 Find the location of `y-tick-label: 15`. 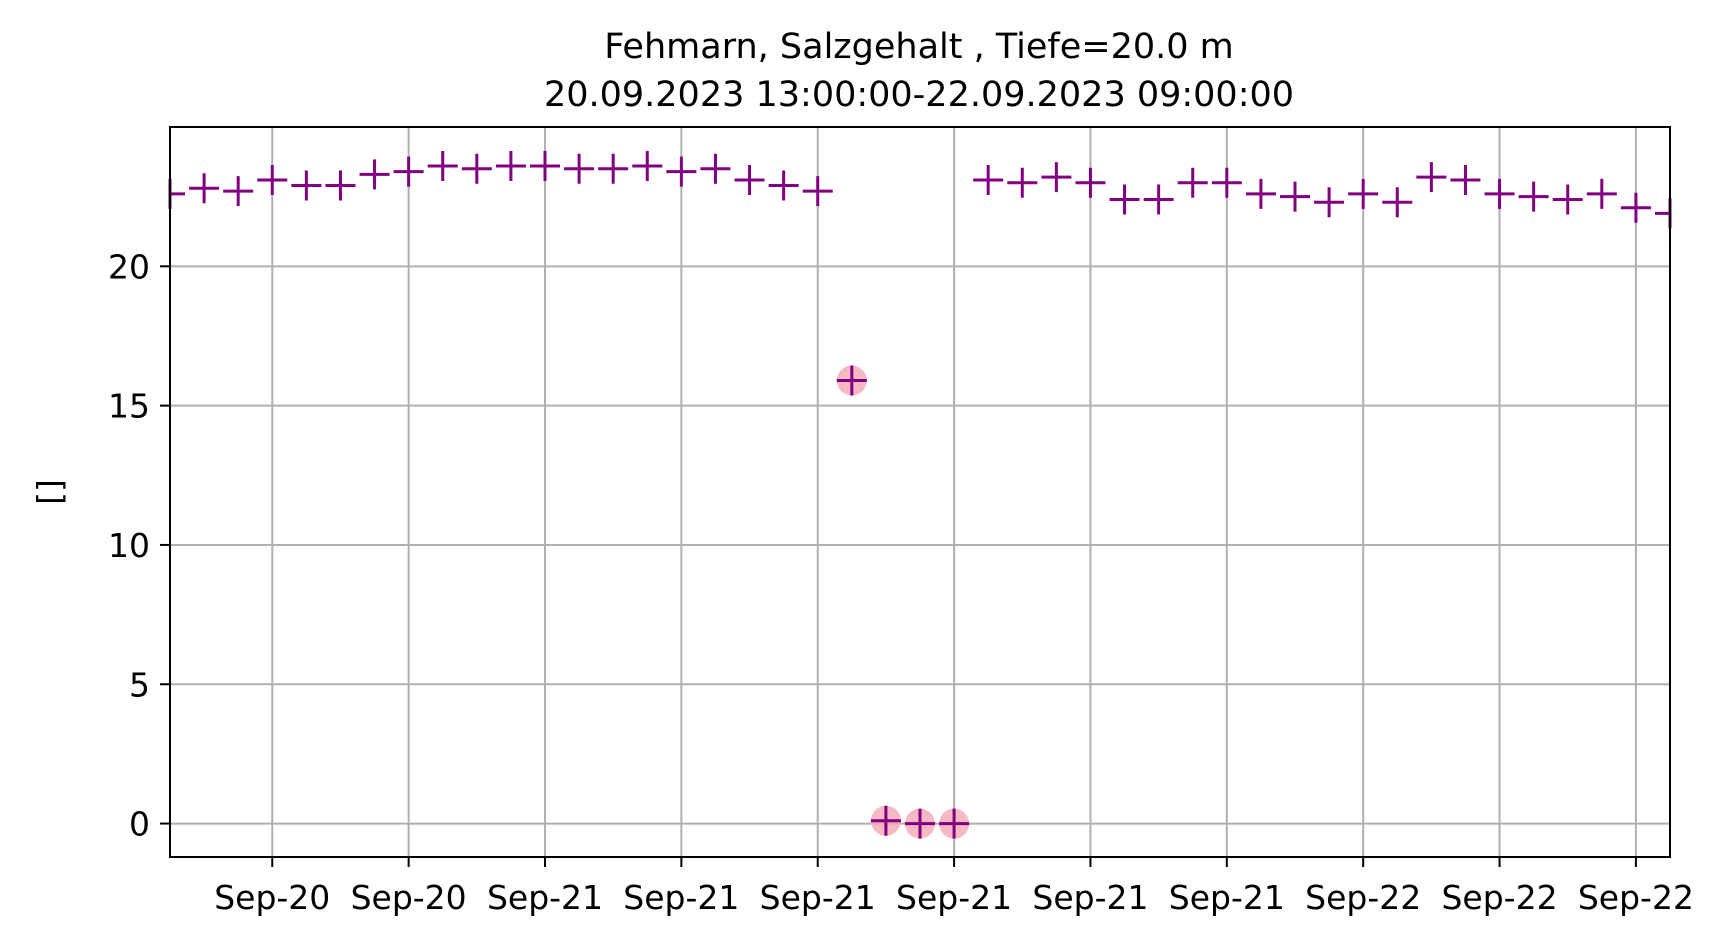

y-tick-label: 15 is located at coordinates (129, 406).